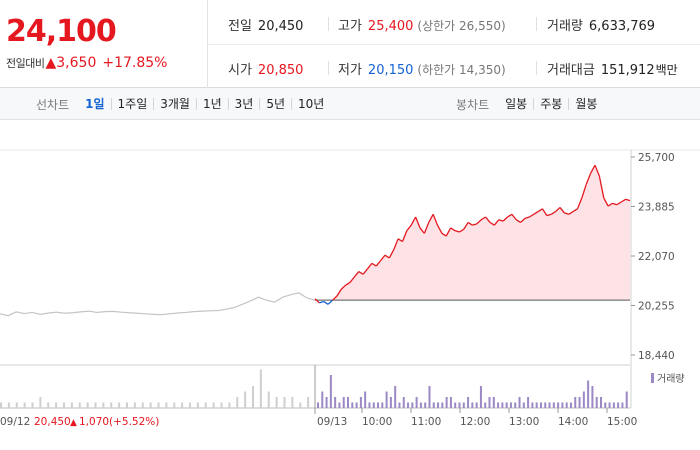 The width and height of the screenshot is (700, 450). I want to click on tab-line-3m: 3개월, so click(174, 104).